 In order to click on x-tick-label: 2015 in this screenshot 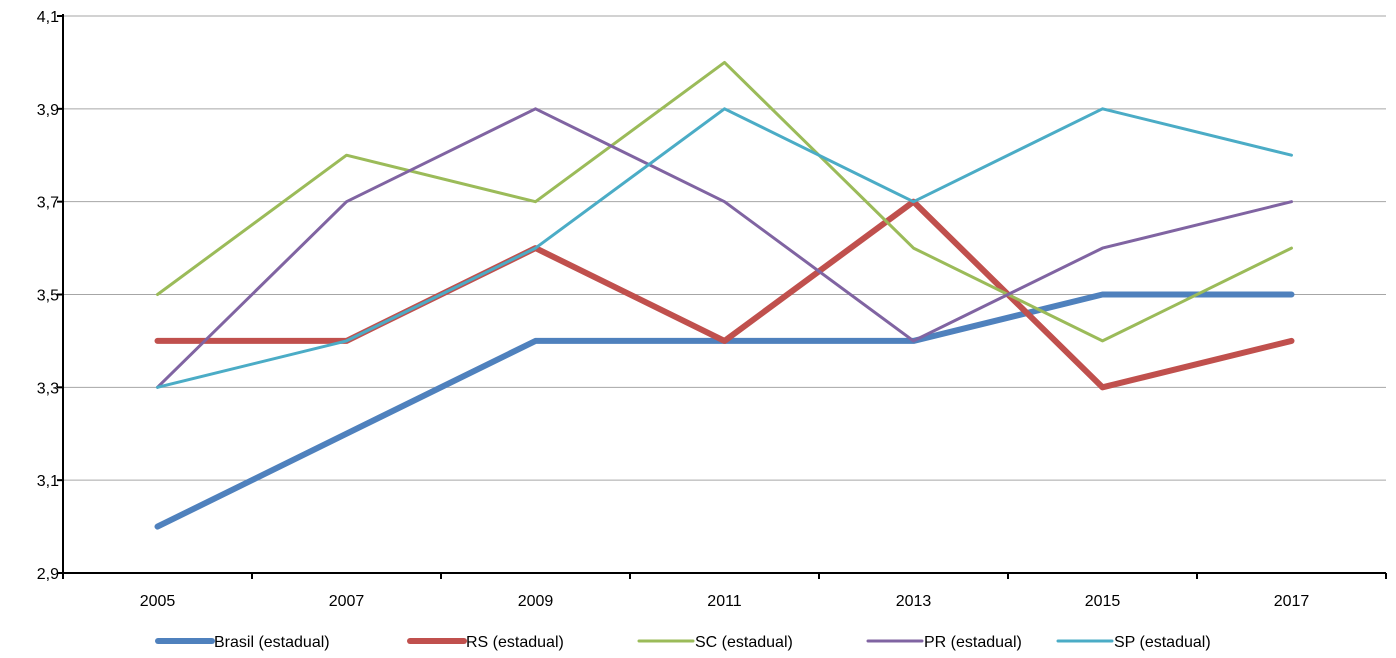, I will do `click(1103, 601)`.